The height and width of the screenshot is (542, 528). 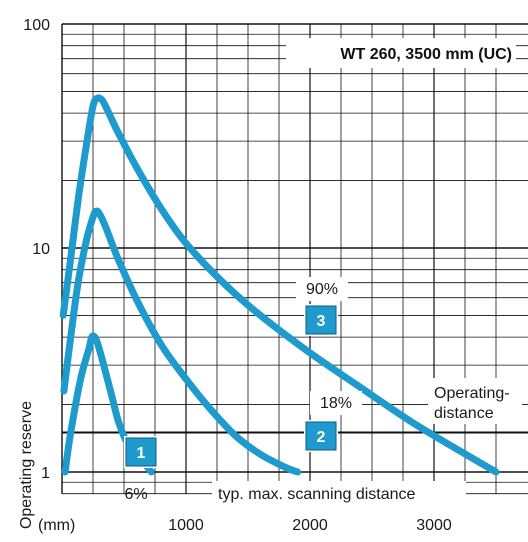 I want to click on scanning-label-bg, so click(x=339, y=493).